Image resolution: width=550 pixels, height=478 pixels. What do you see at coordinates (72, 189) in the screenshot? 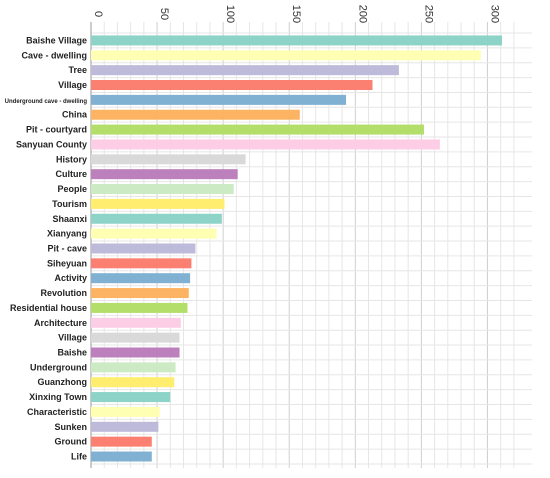
I see `category-label: People` at bounding box center [72, 189].